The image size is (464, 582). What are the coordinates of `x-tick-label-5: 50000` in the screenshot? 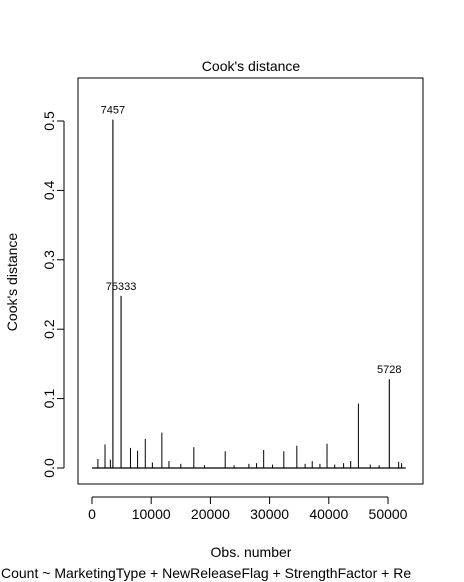 It's located at (388, 514).